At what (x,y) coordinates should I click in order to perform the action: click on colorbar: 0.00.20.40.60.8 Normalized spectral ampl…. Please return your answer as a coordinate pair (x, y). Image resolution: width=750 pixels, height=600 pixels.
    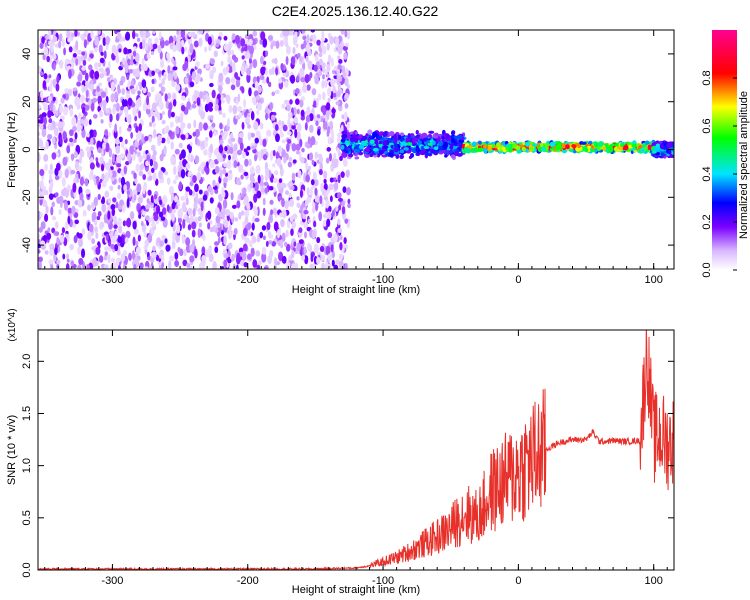
    Looking at the image, I should click on (725, 154).